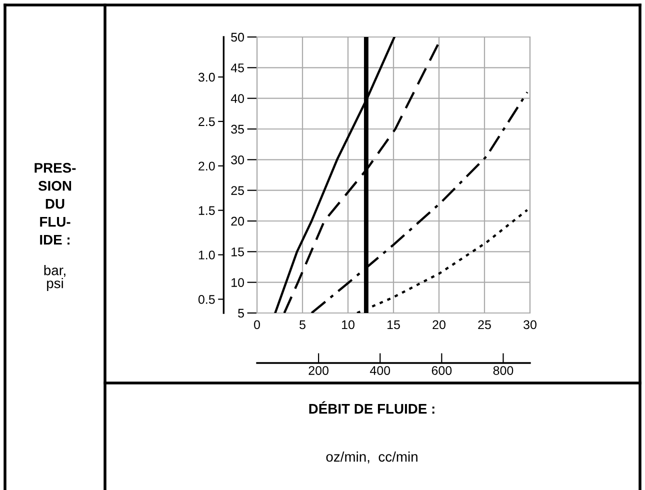 This screenshot has height=490, width=645. What do you see at coordinates (380, 370) in the screenshot?
I see `x2-tick-label: 400` at bounding box center [380, 370].